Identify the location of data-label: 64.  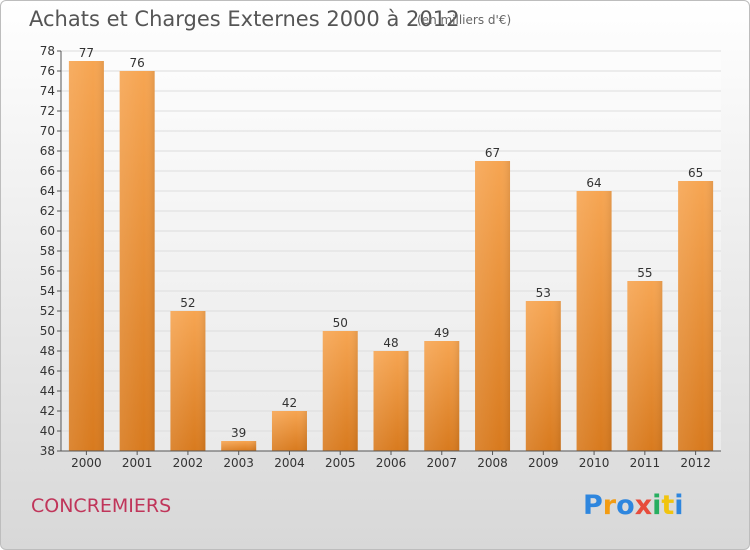
(593, 183).